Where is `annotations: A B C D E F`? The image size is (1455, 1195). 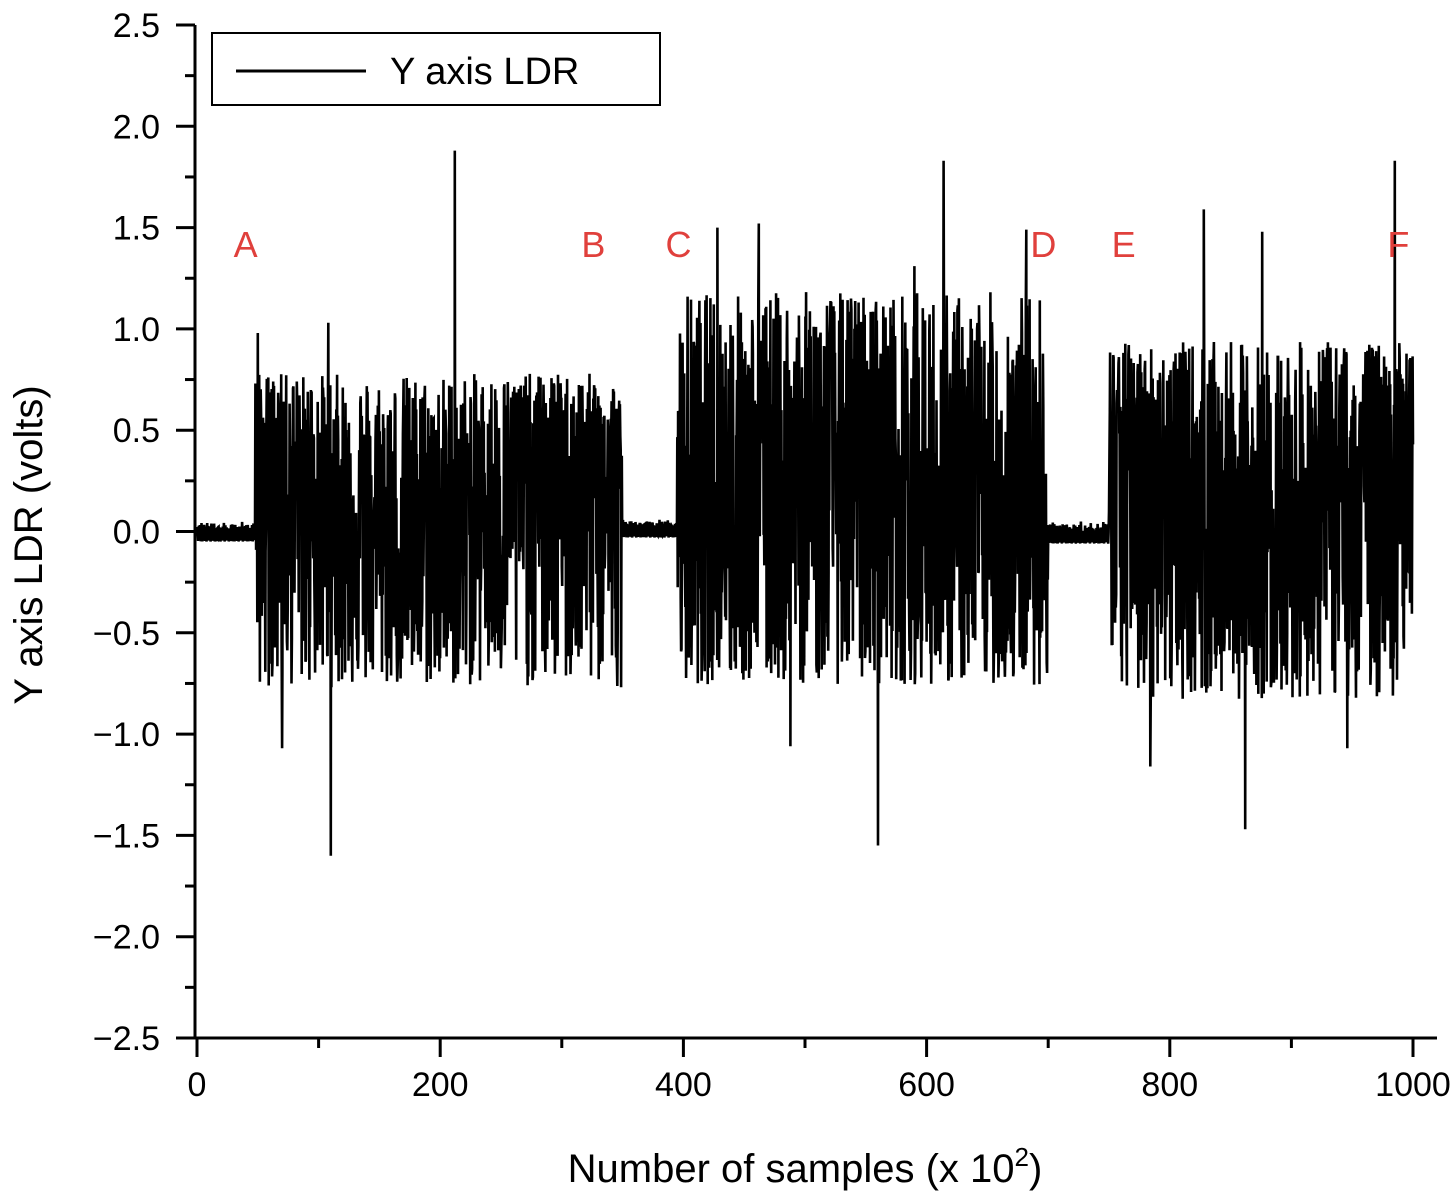
annotations: A B C D E F is located at coordinates (822, 244).